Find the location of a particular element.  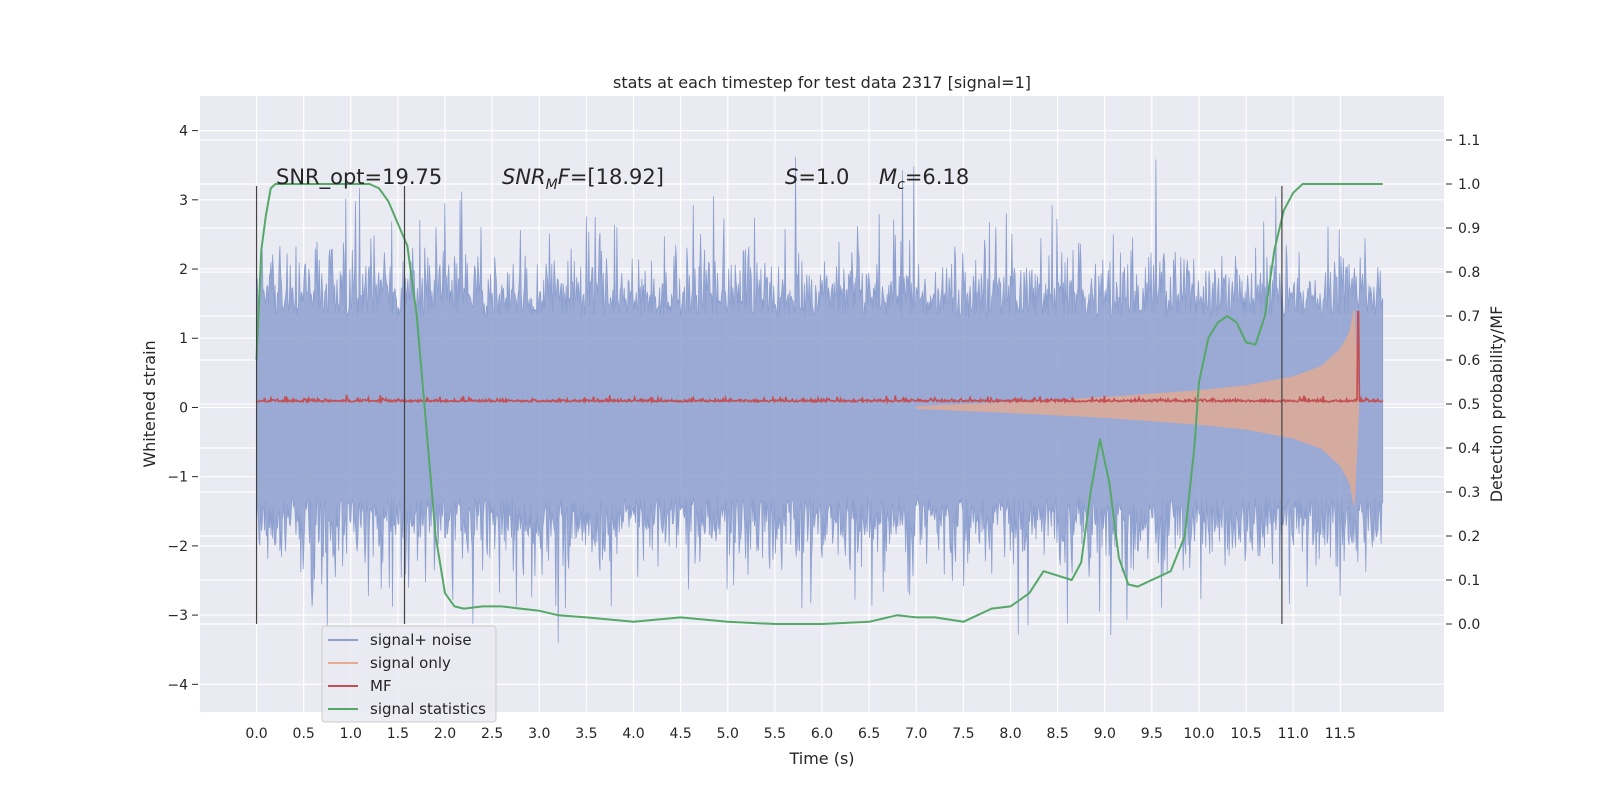

legend-label-signal-only: signal only is located at coordinates (410, 663).